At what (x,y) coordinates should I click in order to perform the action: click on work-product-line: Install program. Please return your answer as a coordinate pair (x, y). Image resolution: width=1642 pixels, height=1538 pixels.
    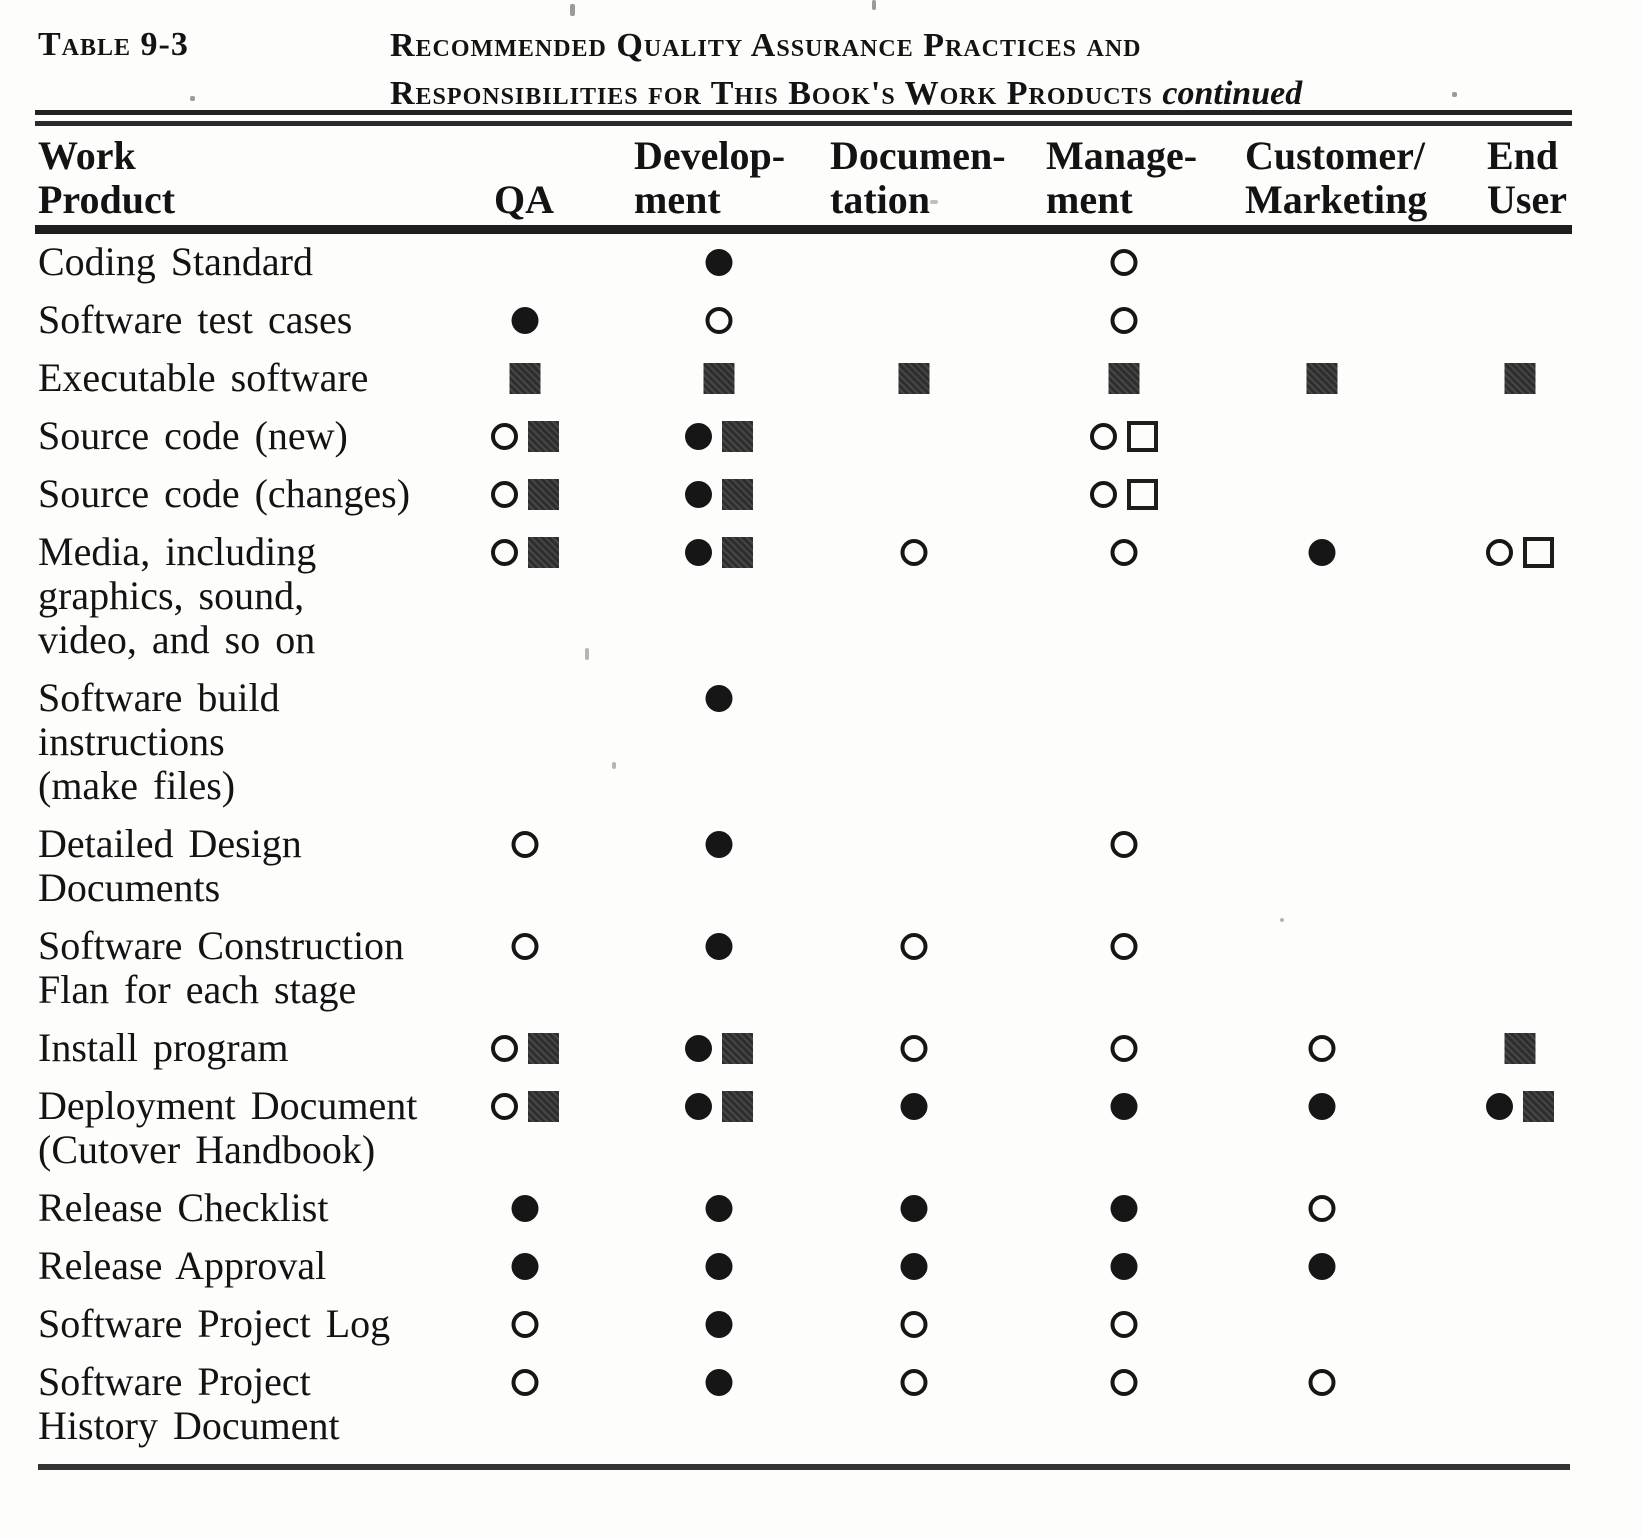
    Looking at the image, I should click on (163, 1047).